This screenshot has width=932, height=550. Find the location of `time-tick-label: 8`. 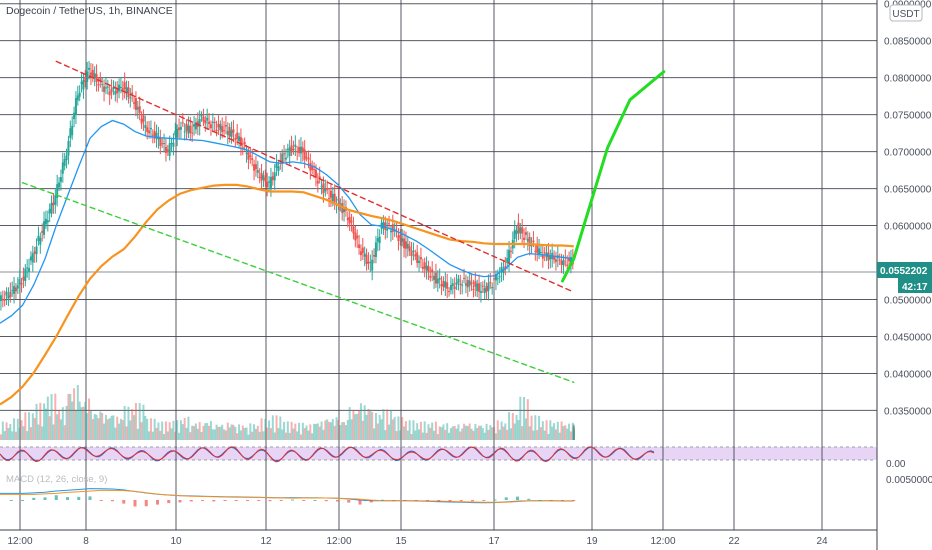

time-tick-label: 8 is located at coordinates (86, 541).